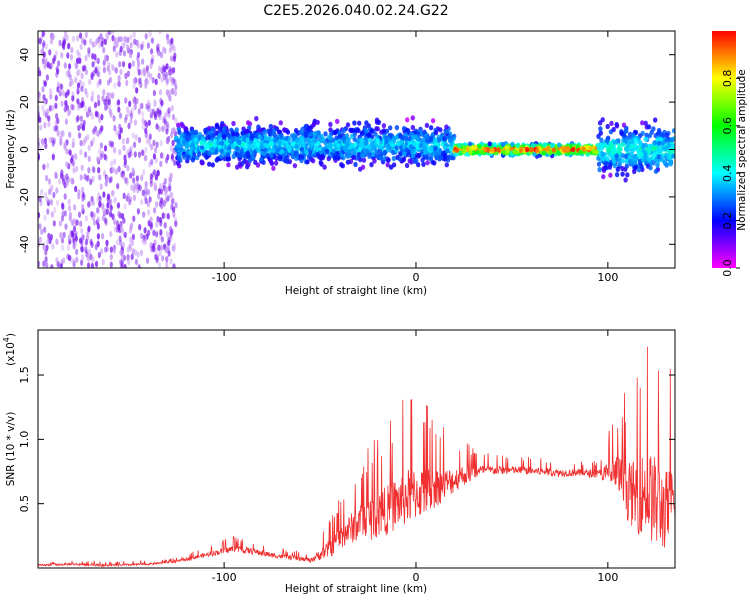 This screenshot has width=750, height=600. Describe the element at coordinates (24, 440) in the screenshot. I see `y-tick-label: 1.0` at that location.